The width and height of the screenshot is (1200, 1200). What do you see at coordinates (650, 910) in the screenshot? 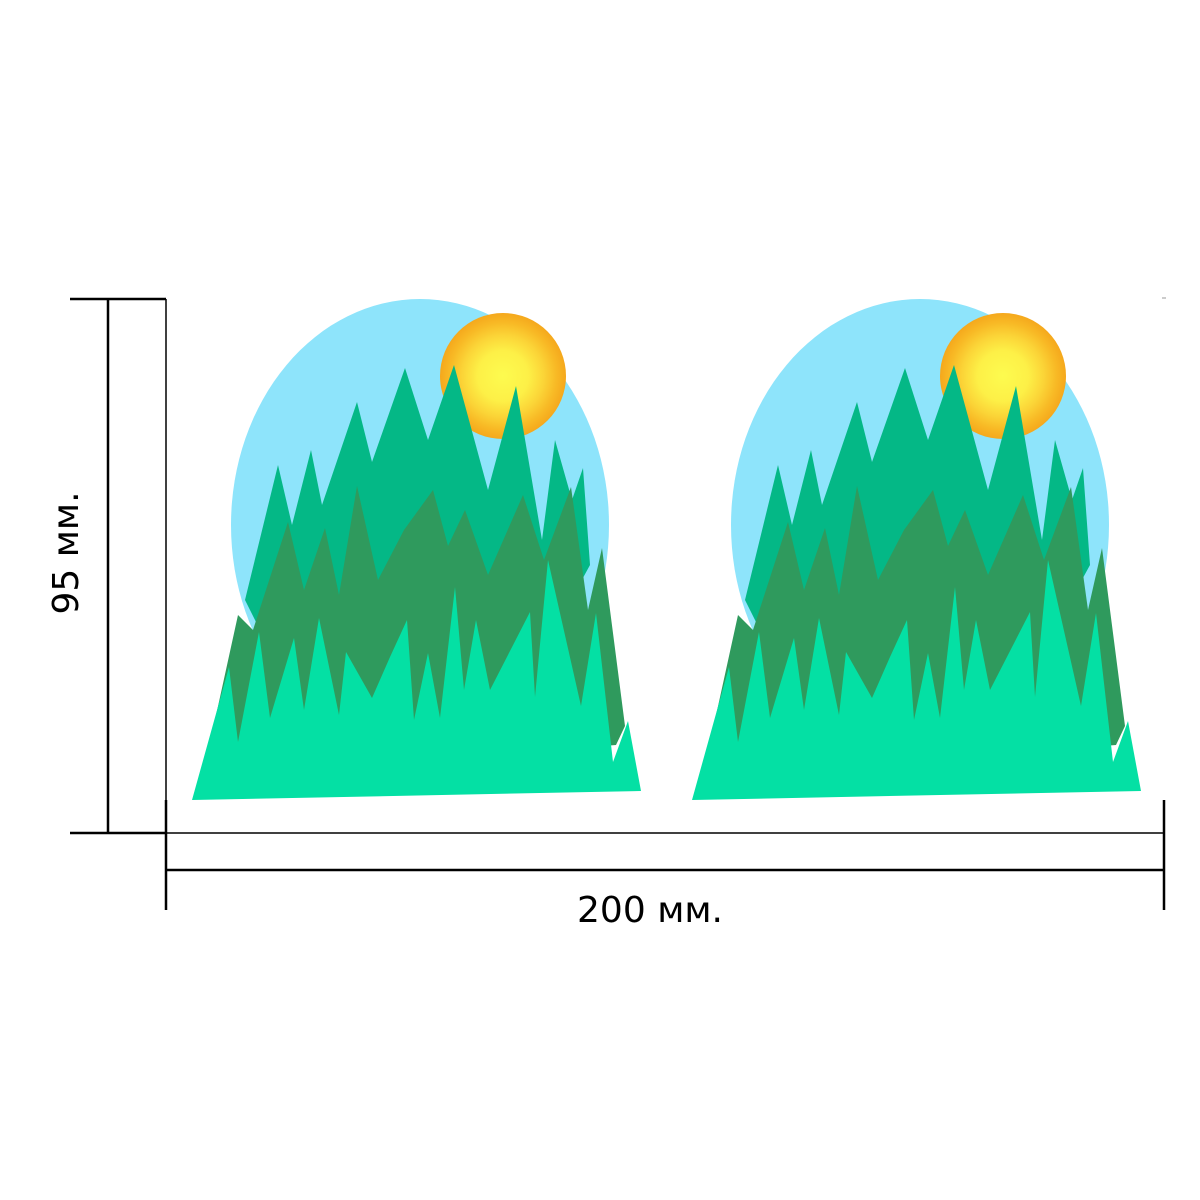
I see `width-label: 200 мм.` at bounding box center [650, 910].